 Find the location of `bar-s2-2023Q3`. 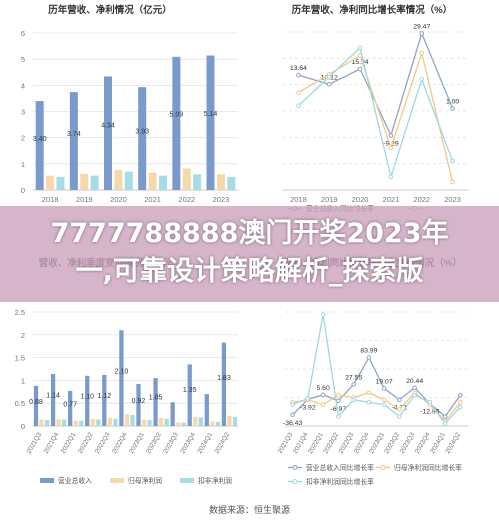

bar-s2-2023Q3 is located at coordinates (183, 424).